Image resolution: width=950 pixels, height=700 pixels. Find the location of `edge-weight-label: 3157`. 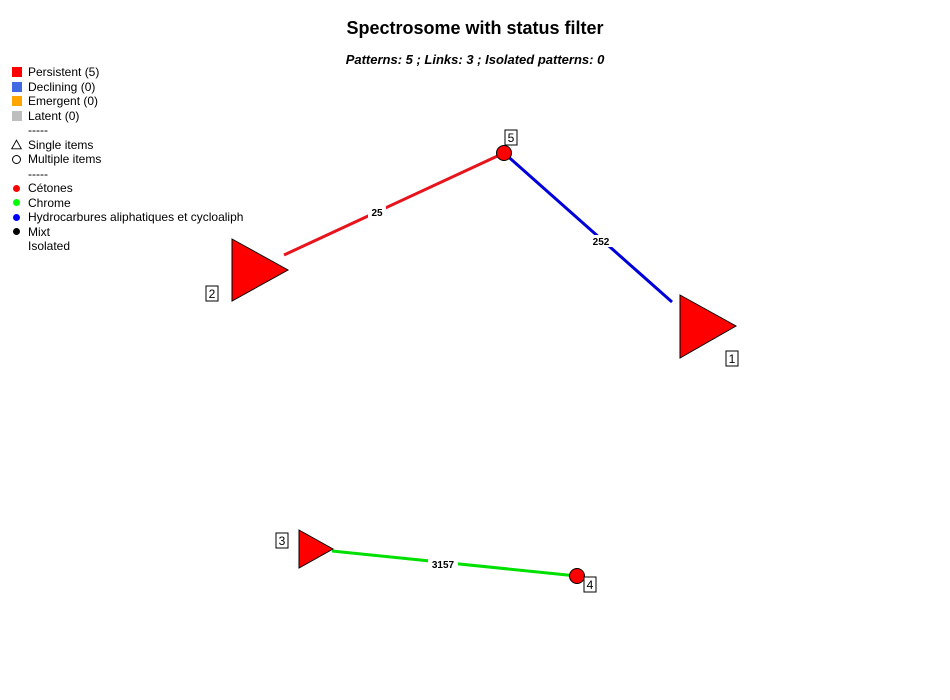

edge-weight-label: 3157 is located at coordinates (443, 565).